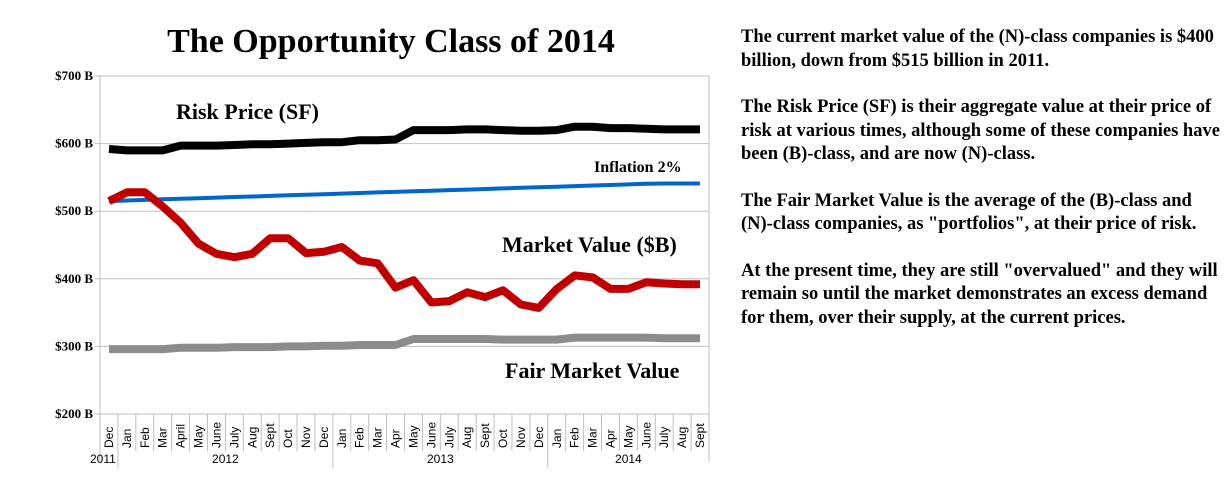  I want to click on y-tick-label: $700 B, so click(74, 75).